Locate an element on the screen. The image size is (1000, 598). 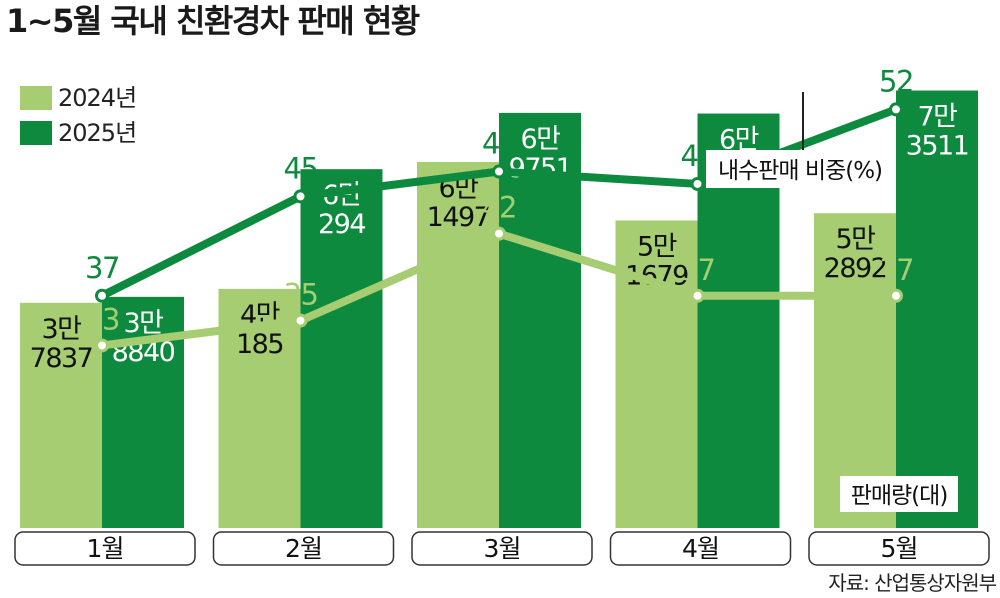
legend-swatch-2025 is located at coordinates (36, 133).